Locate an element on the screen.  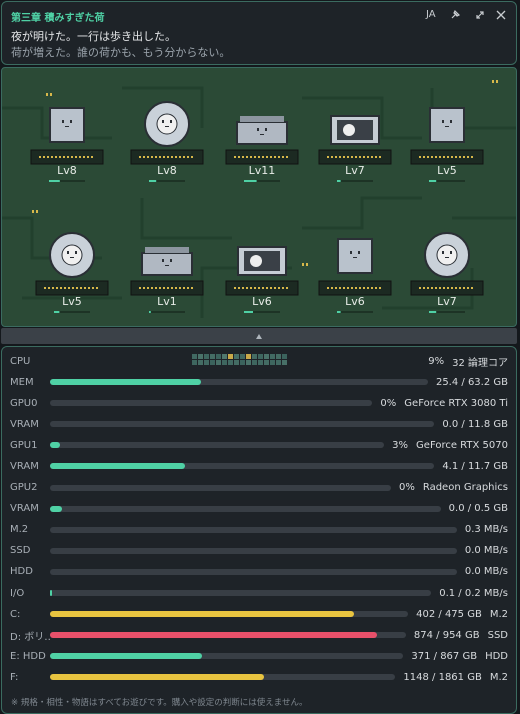
item: Lv1 is located at coordinates (167, 280).